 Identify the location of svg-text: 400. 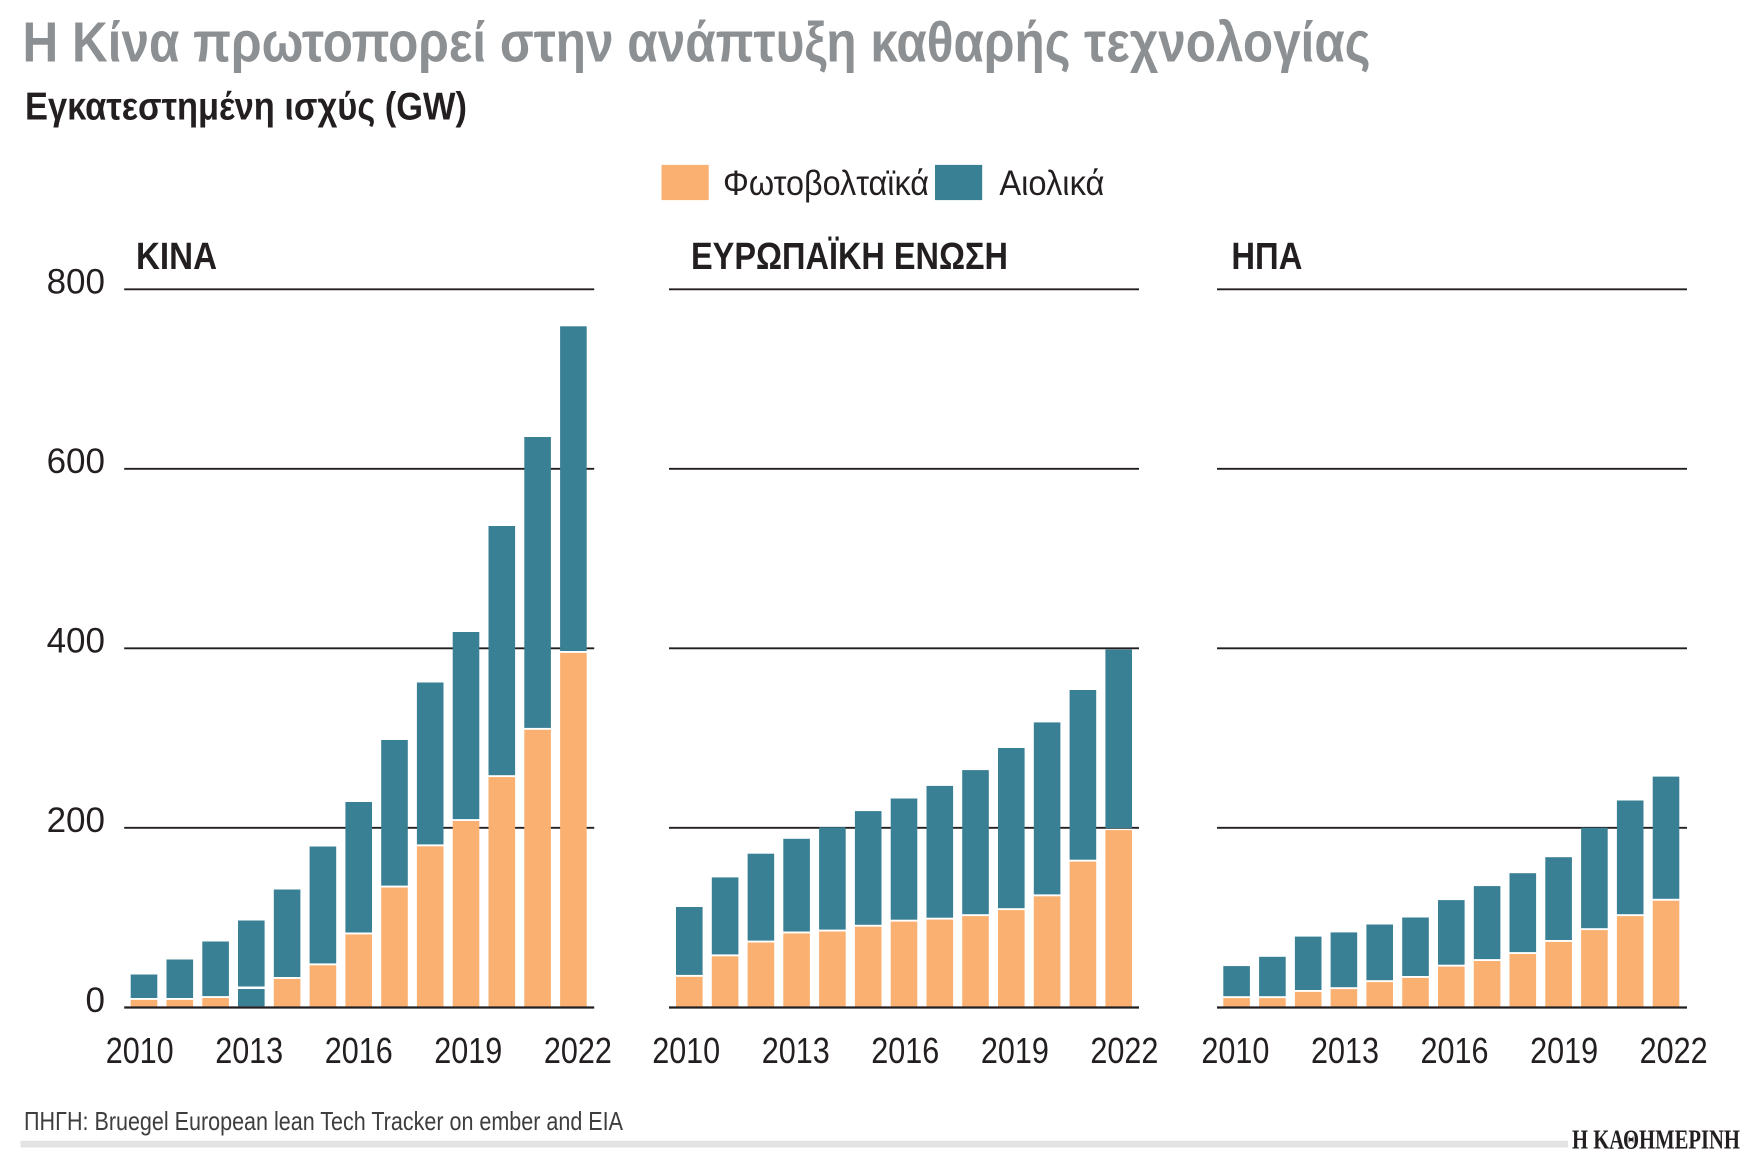
(76, 641).